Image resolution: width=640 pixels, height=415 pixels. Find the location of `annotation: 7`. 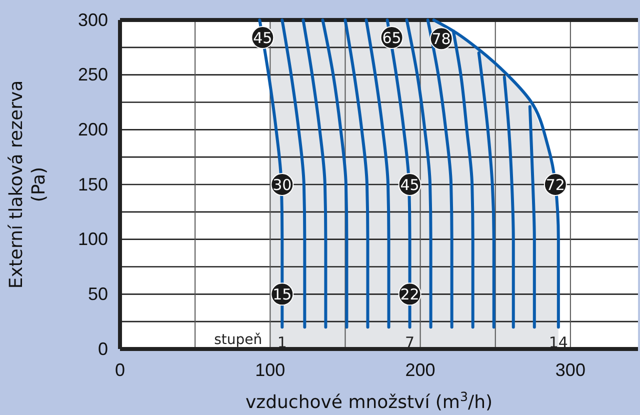

annotation: 7 is located at coordinates (410, 343).